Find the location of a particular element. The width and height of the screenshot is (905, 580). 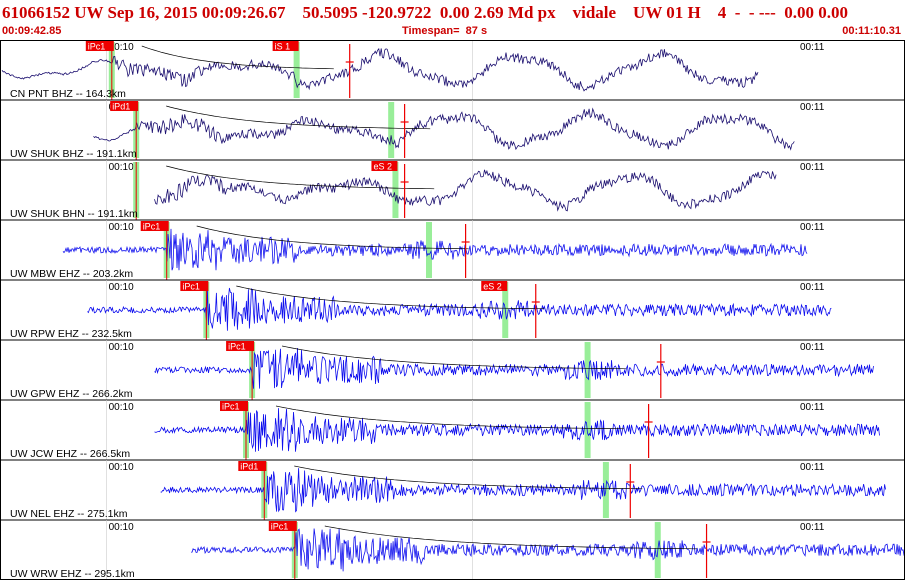

station-label: UW GPW EHZ -- 266.2km is located at coordinates (71, 394).